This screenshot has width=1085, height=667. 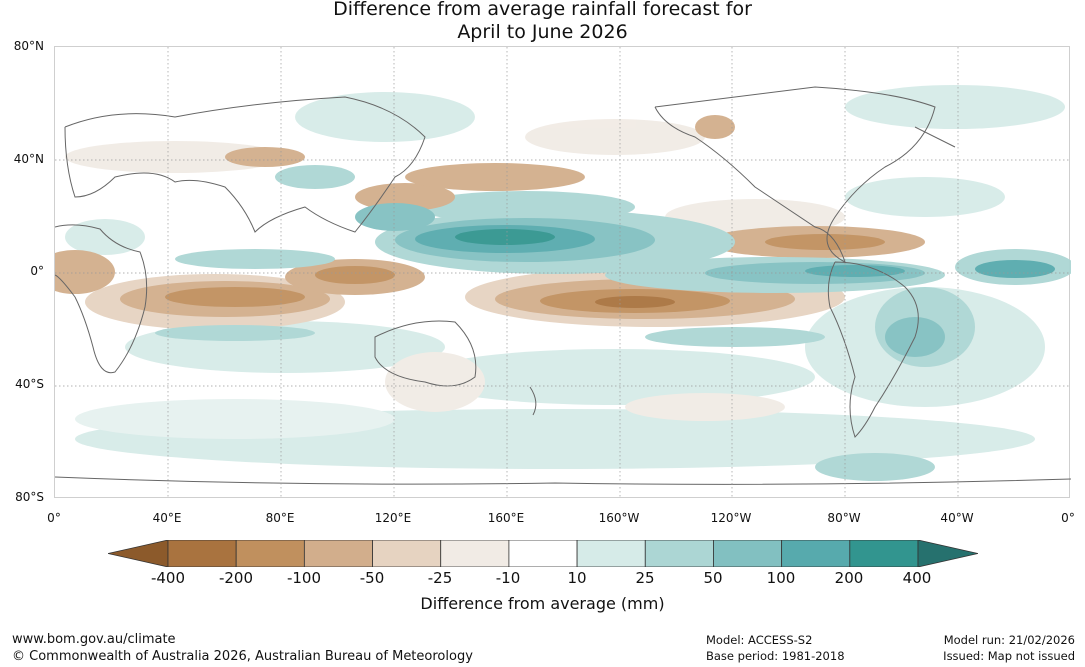 What do you see at coordinates (775, 648) in the screenshot?
I see `footer-model-info: Model: ACCESS-S2 Base period: 1981-2018` at bounding box center [775, 648].